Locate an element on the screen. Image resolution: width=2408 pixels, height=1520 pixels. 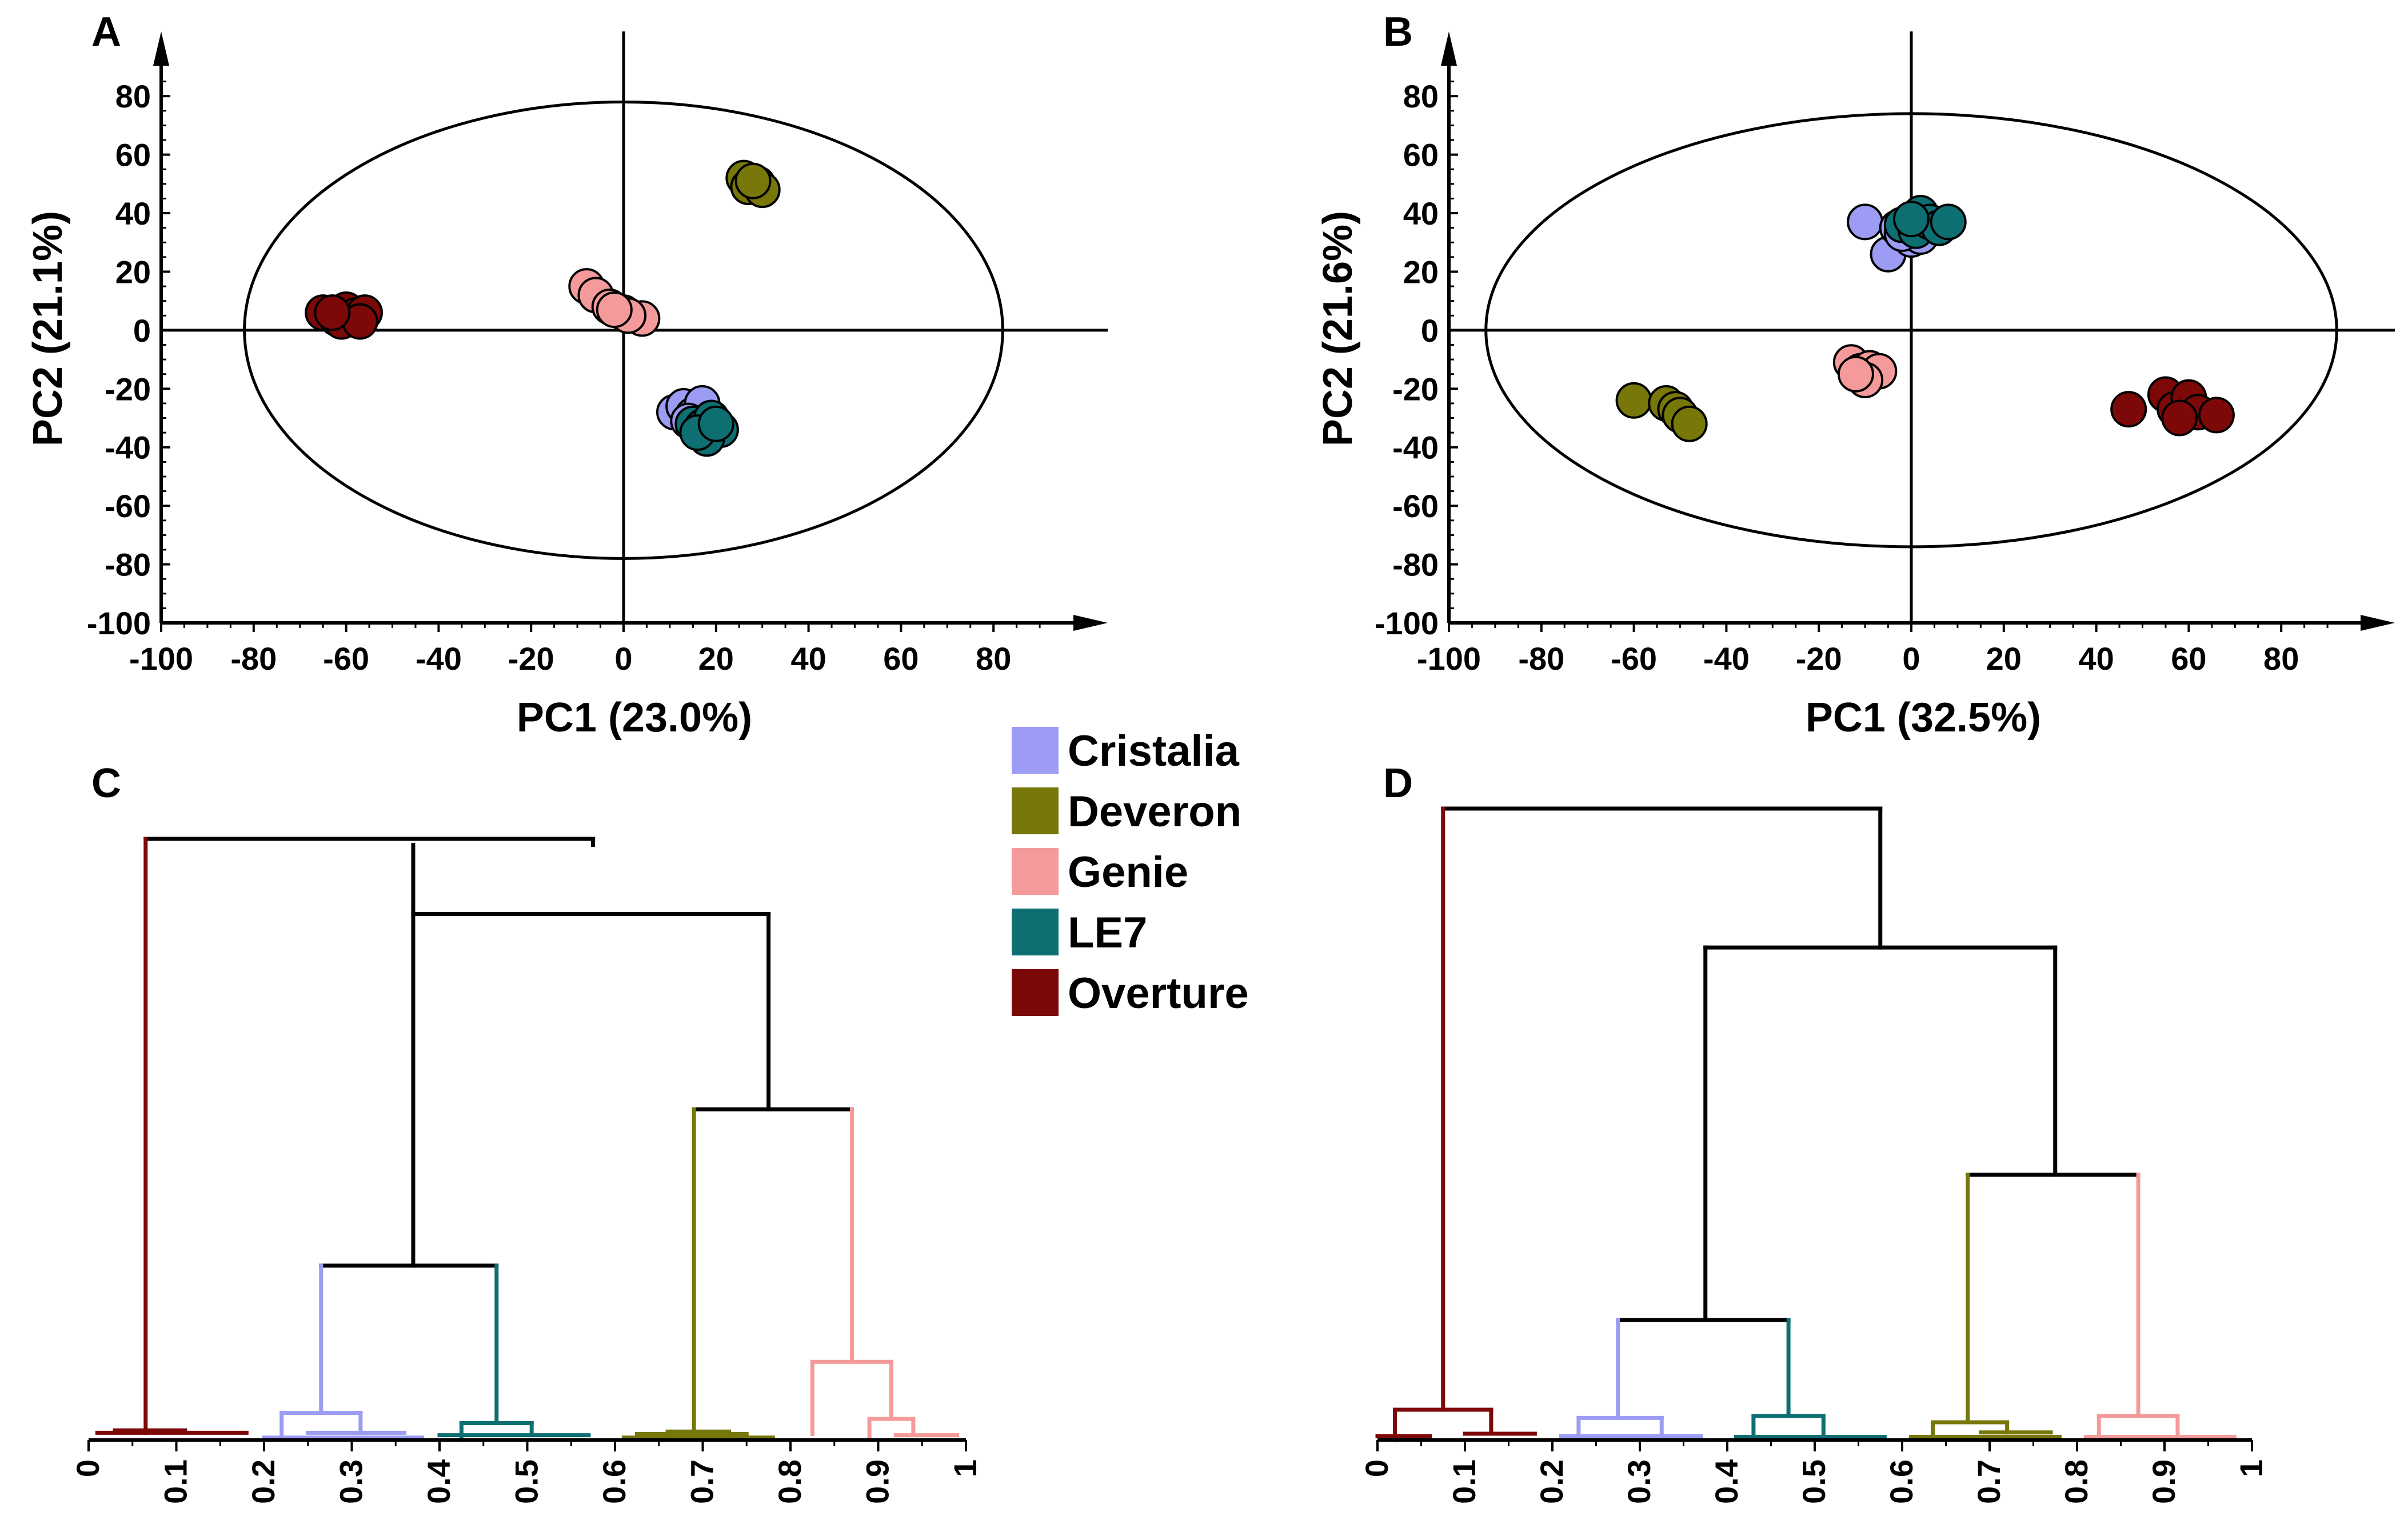
legend-swatch-cristalia is located at coordinates (1035, 750).